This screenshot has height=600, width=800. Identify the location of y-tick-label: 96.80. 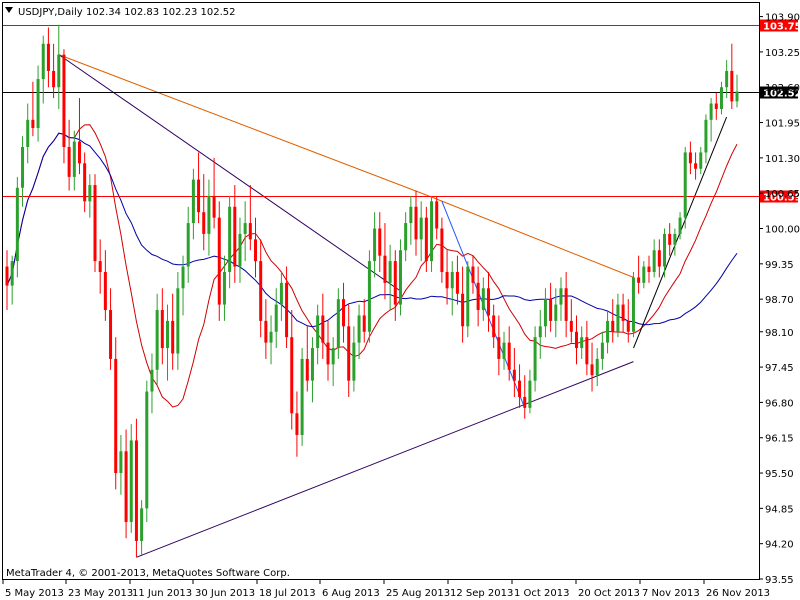
(779, 403).